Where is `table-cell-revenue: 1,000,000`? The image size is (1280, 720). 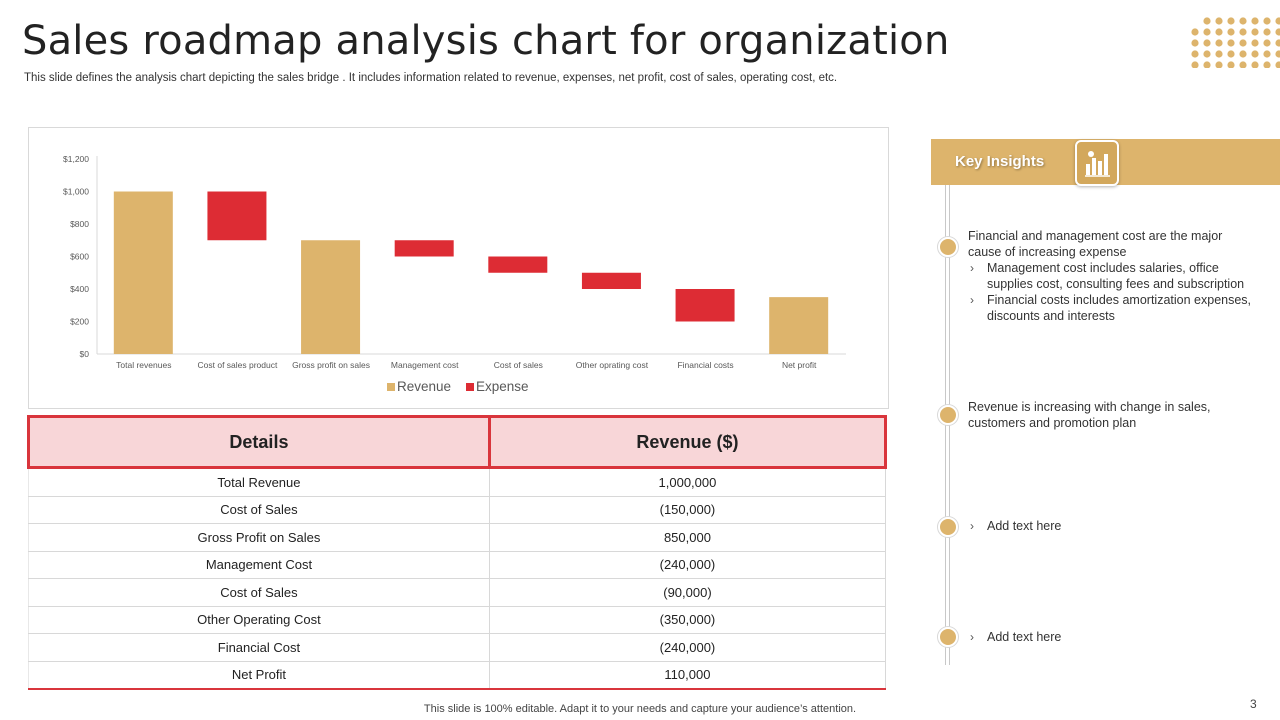 table-cell-revenue: 1,000,000 is located at coordinates (688, 482).